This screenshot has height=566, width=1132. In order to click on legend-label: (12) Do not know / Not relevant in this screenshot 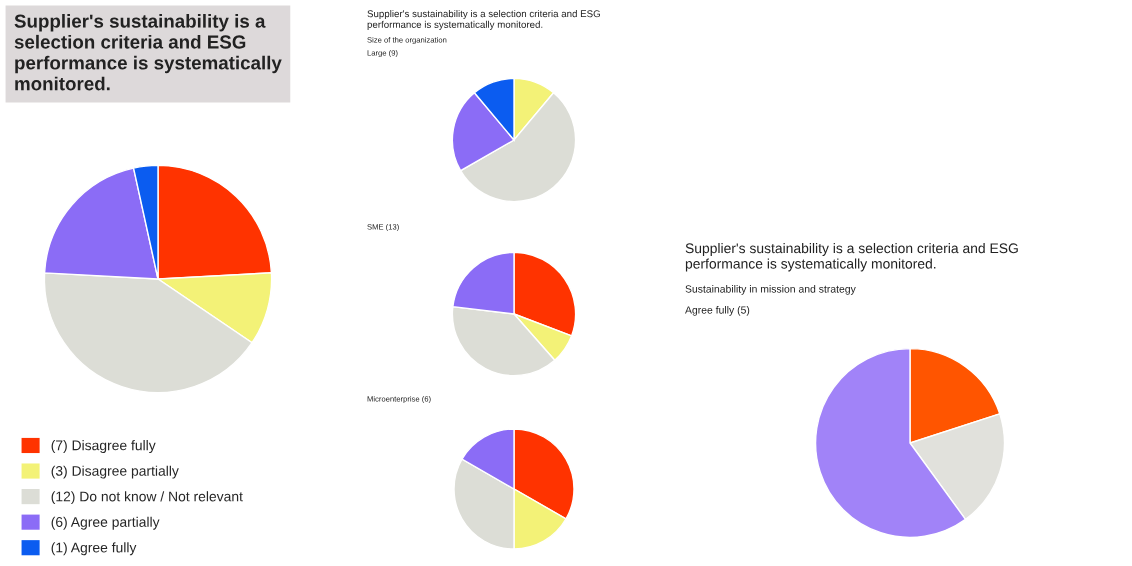, I will do `click(147, 498)`.